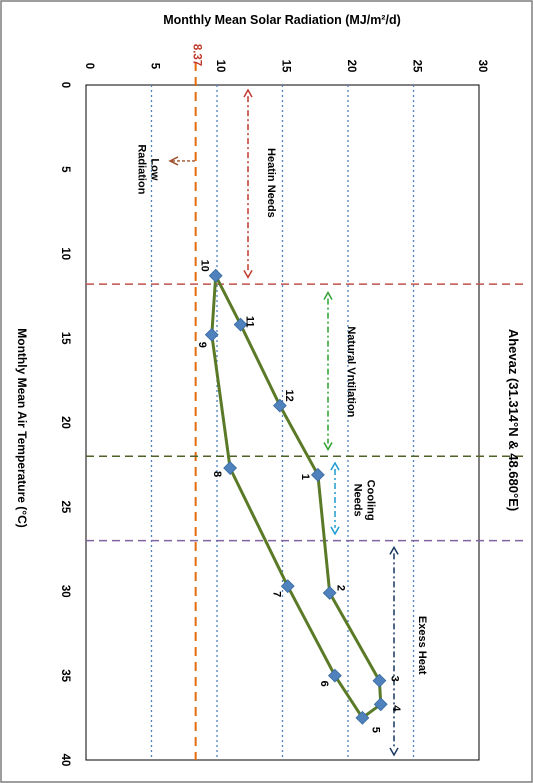  What do you see at coordinates (65, 591) in the screenshot?
I see `x-tick-label: 30` at bounding box center [65, 591].